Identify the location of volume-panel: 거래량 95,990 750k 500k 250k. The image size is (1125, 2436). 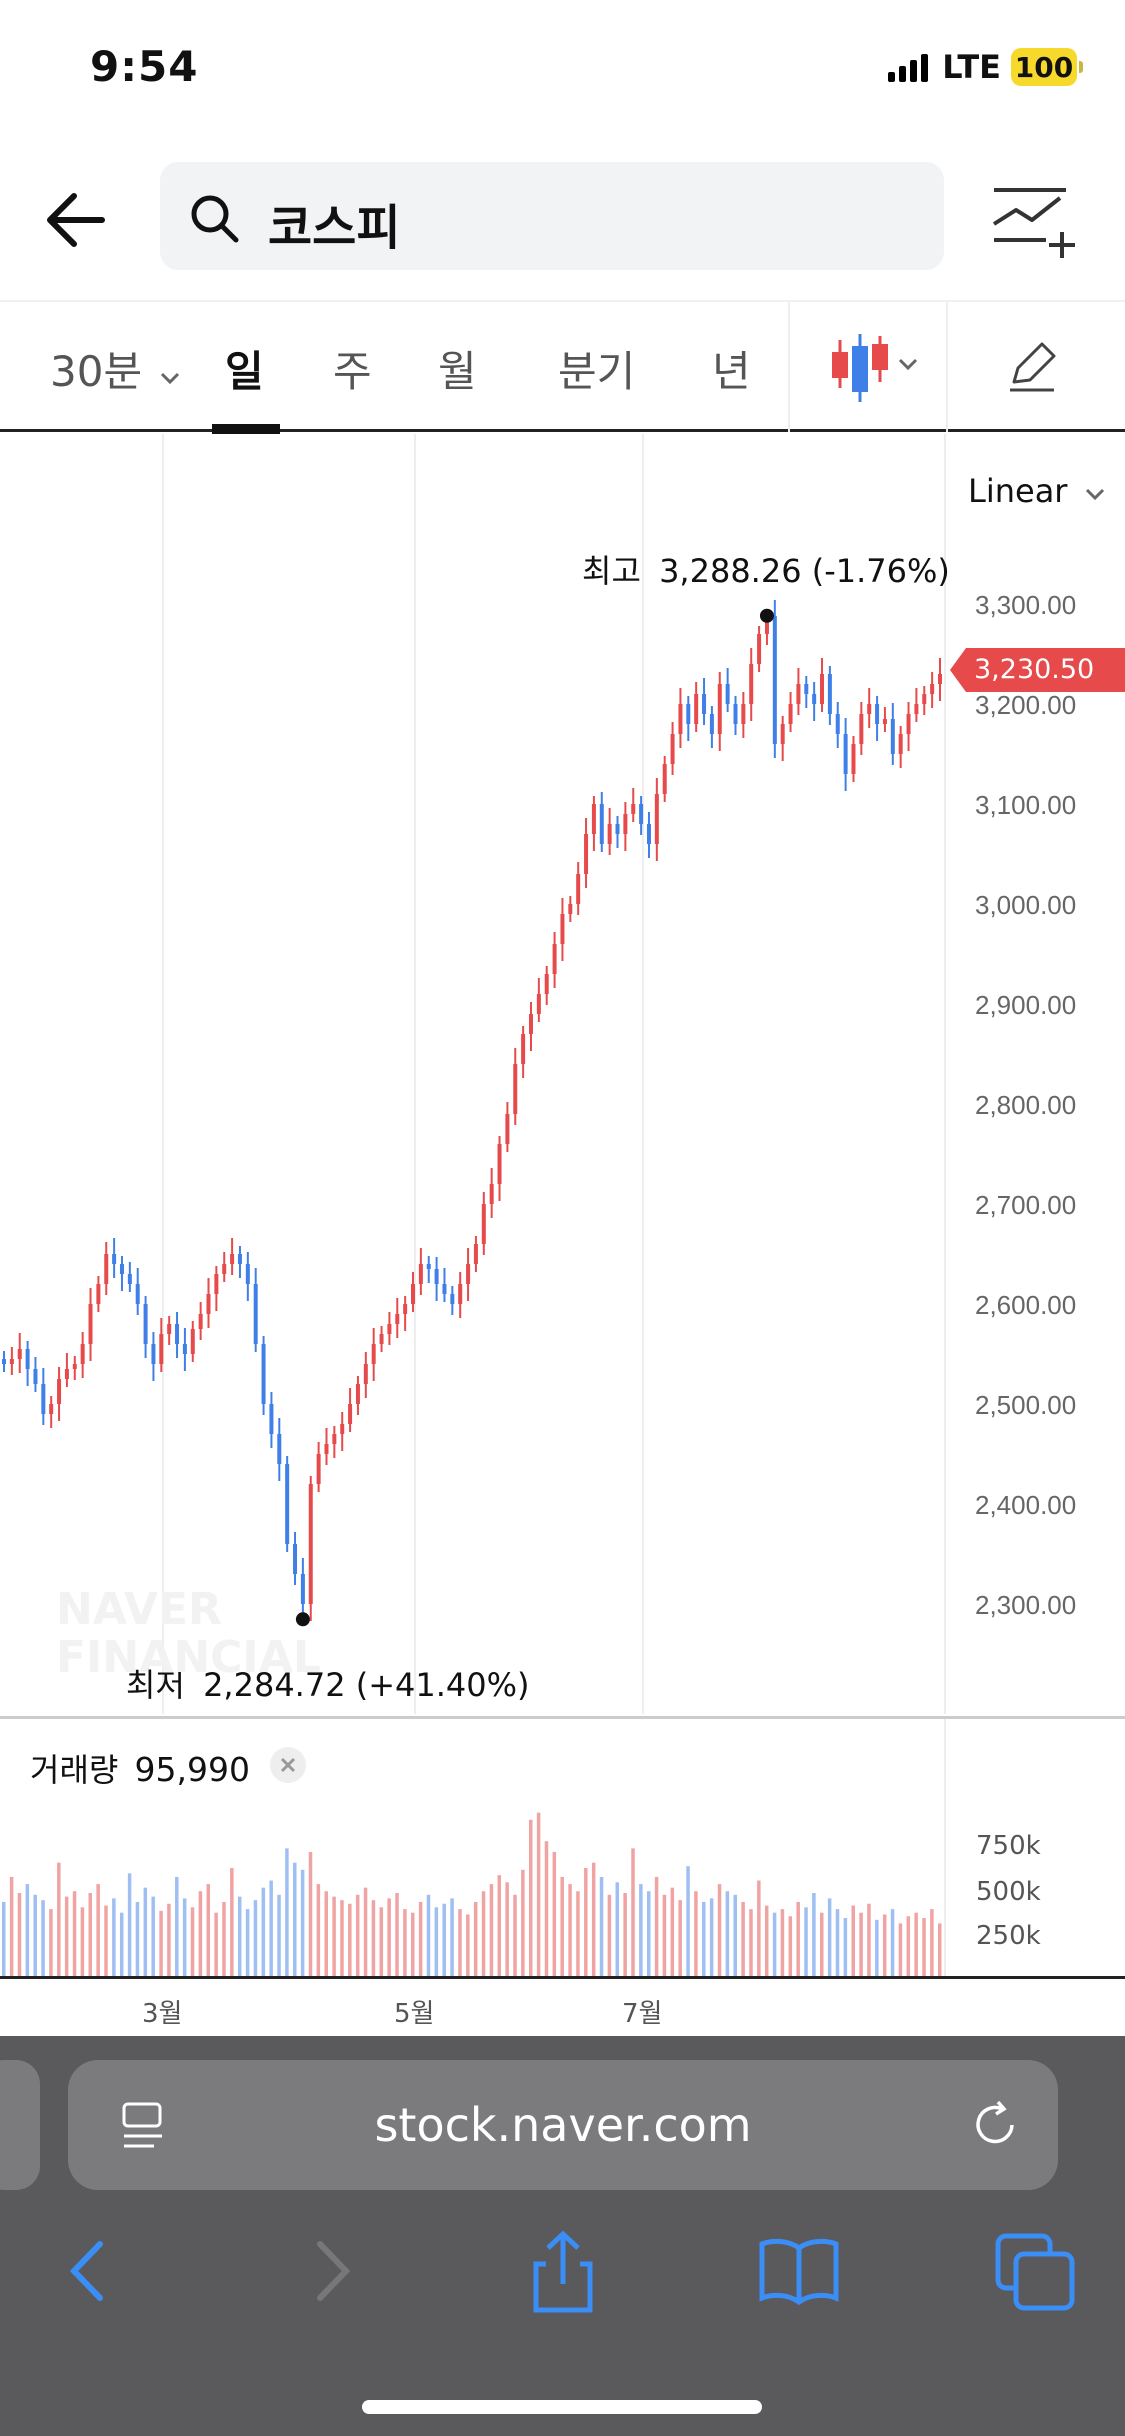
(562, 1847).